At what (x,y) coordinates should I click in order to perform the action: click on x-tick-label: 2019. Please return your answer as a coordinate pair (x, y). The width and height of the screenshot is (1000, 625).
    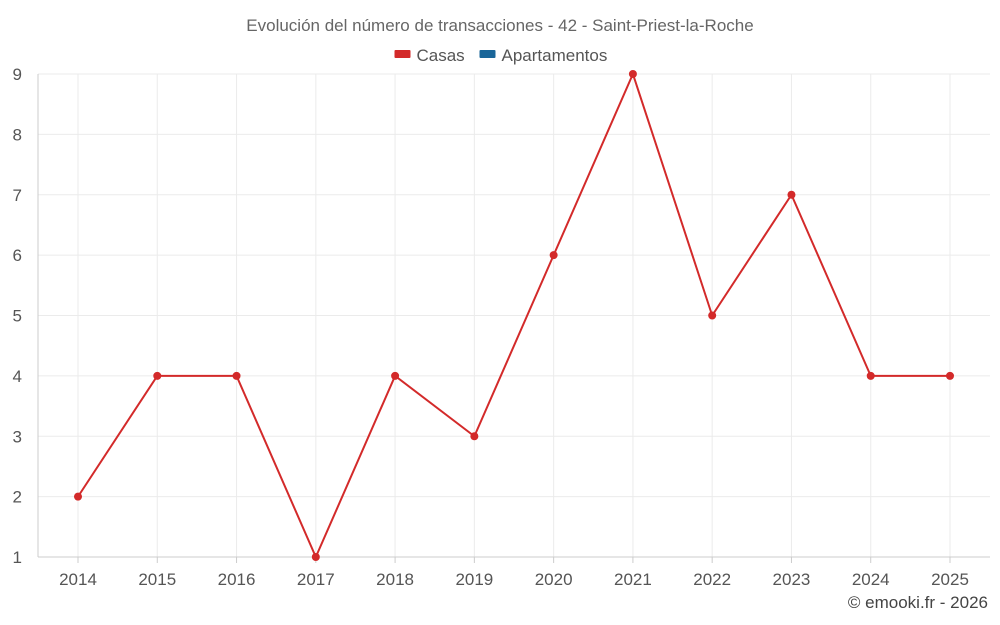
    Looking at the image, I should click on (474, 579).